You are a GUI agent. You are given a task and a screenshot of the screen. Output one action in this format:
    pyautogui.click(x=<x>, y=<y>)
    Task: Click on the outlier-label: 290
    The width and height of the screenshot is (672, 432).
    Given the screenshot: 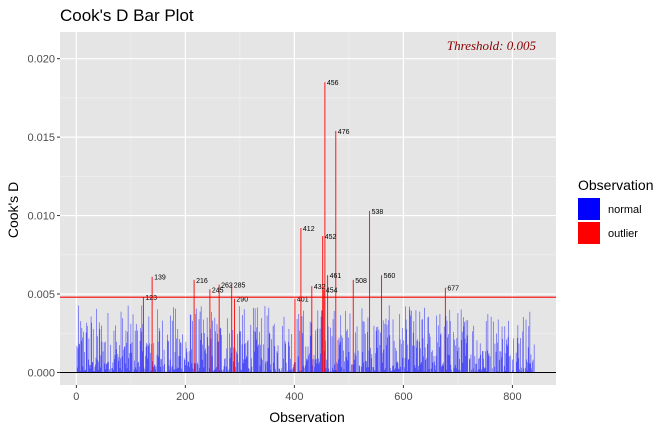 What is the action you would take?
    pyautogui.click(x=242, y=300)
    